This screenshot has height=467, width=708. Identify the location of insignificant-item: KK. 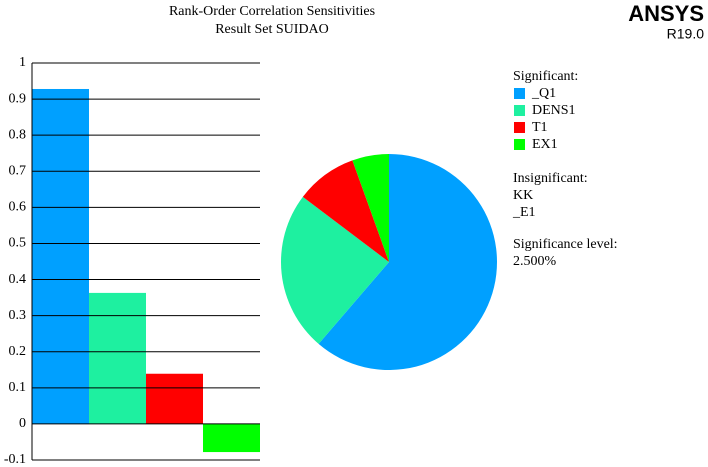
(523, 195).